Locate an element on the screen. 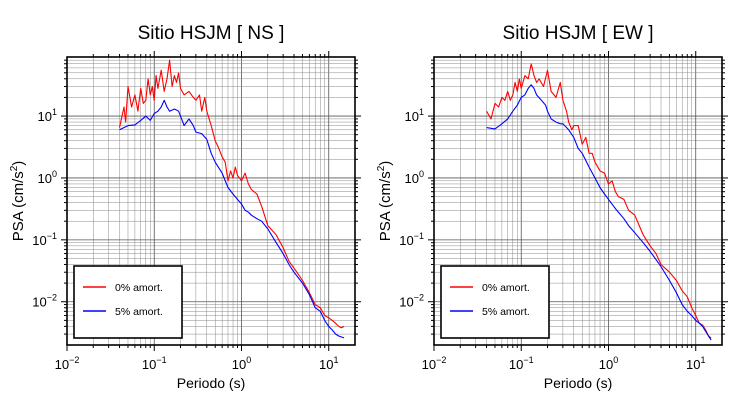 This screenshot has width=730, height=405. chart-title: Sitio HSJM [ NS ] is located at coordinates (211, 33).